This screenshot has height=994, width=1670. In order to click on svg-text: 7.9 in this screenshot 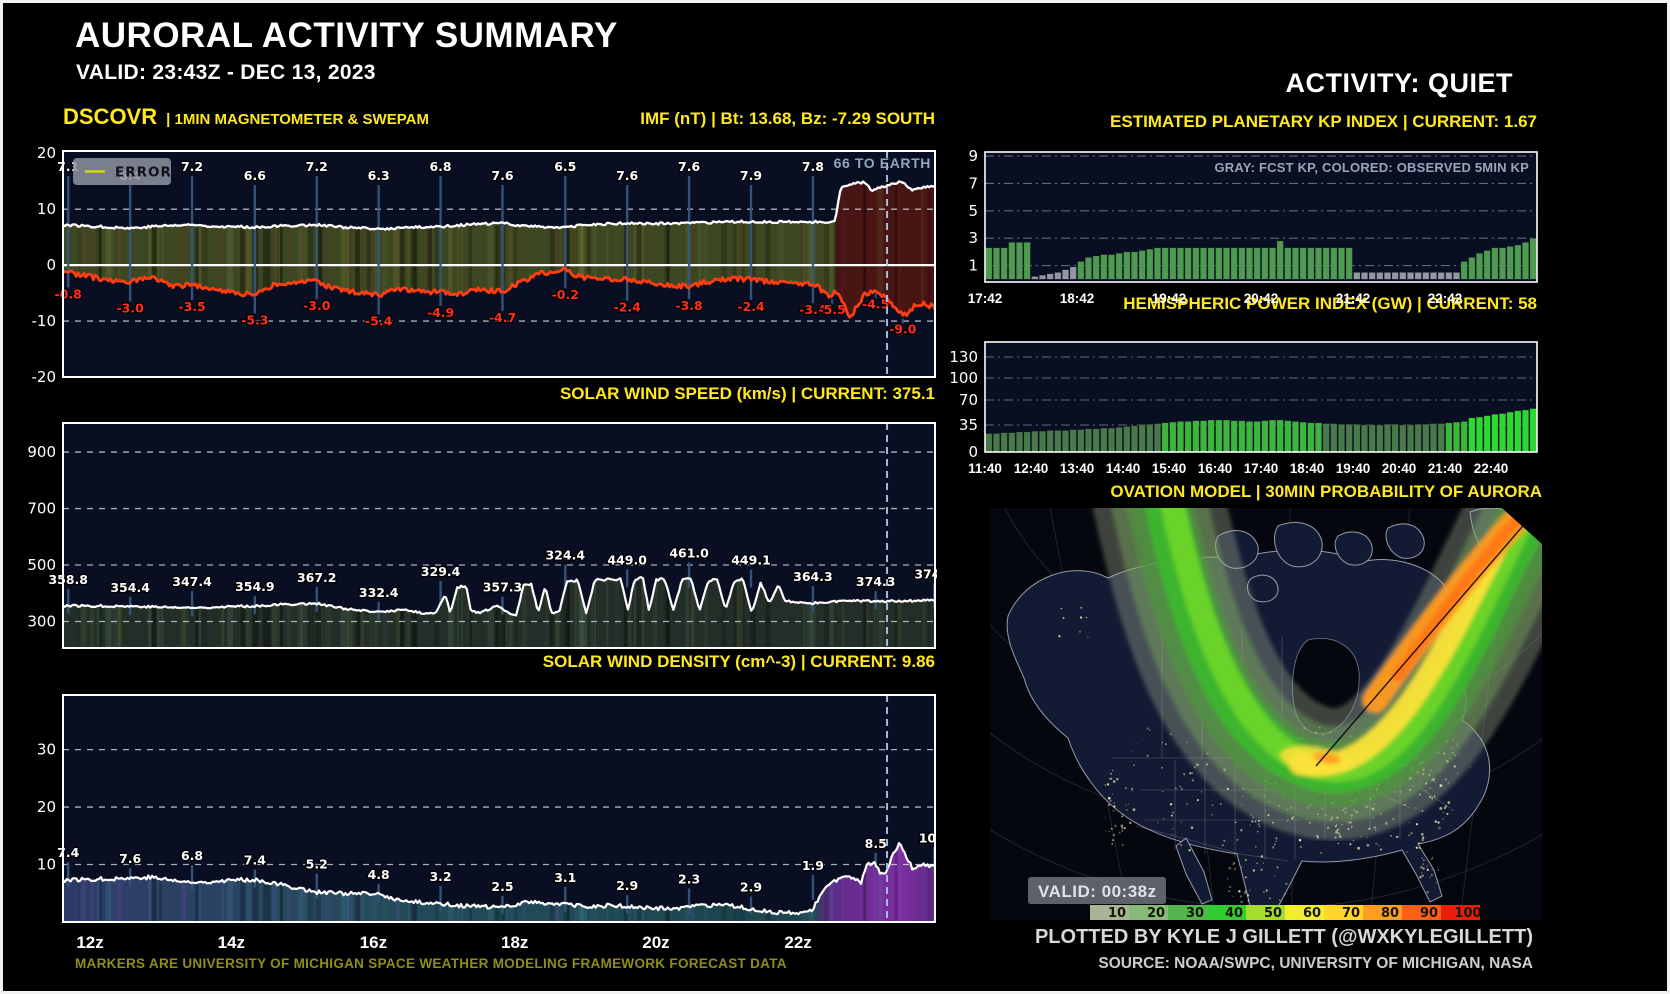, I will do `click(751, 175)`.